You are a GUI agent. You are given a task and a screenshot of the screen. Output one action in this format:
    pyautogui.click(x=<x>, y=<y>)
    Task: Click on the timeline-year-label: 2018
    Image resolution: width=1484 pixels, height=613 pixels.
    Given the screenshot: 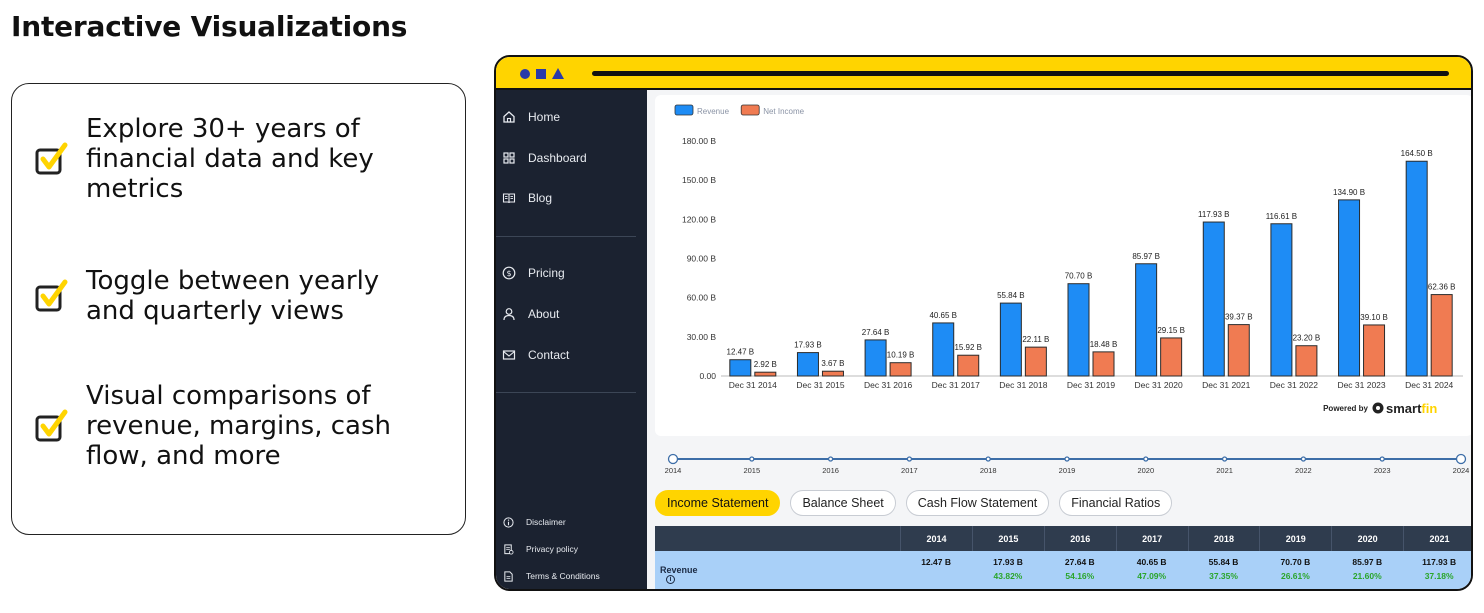 What is the action you would take?
    pyautogui.click(x=988, y=470)
    